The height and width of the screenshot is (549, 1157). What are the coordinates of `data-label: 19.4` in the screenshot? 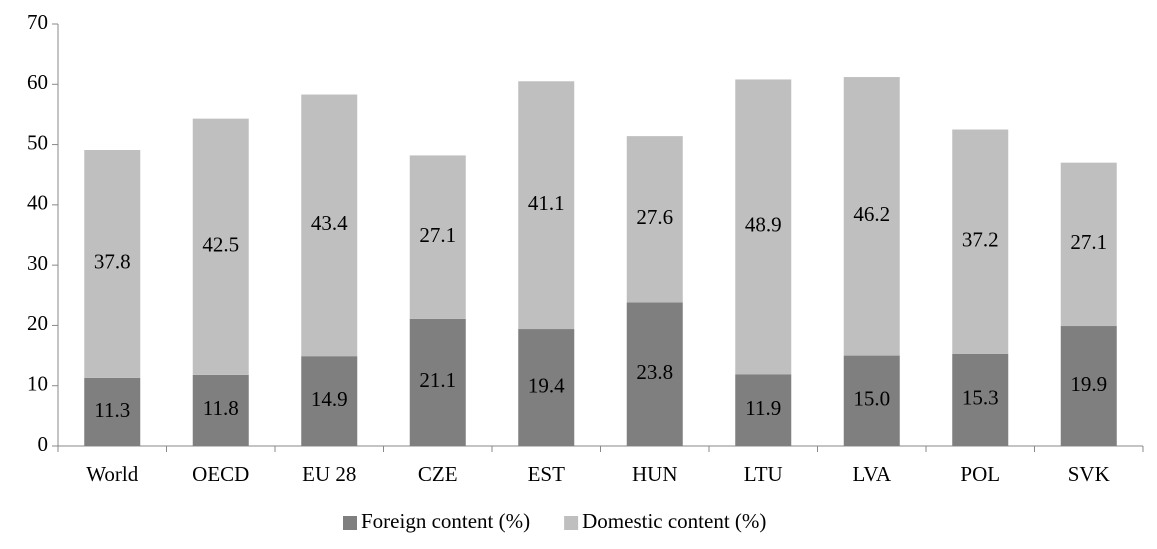 It's located at (546, 385).